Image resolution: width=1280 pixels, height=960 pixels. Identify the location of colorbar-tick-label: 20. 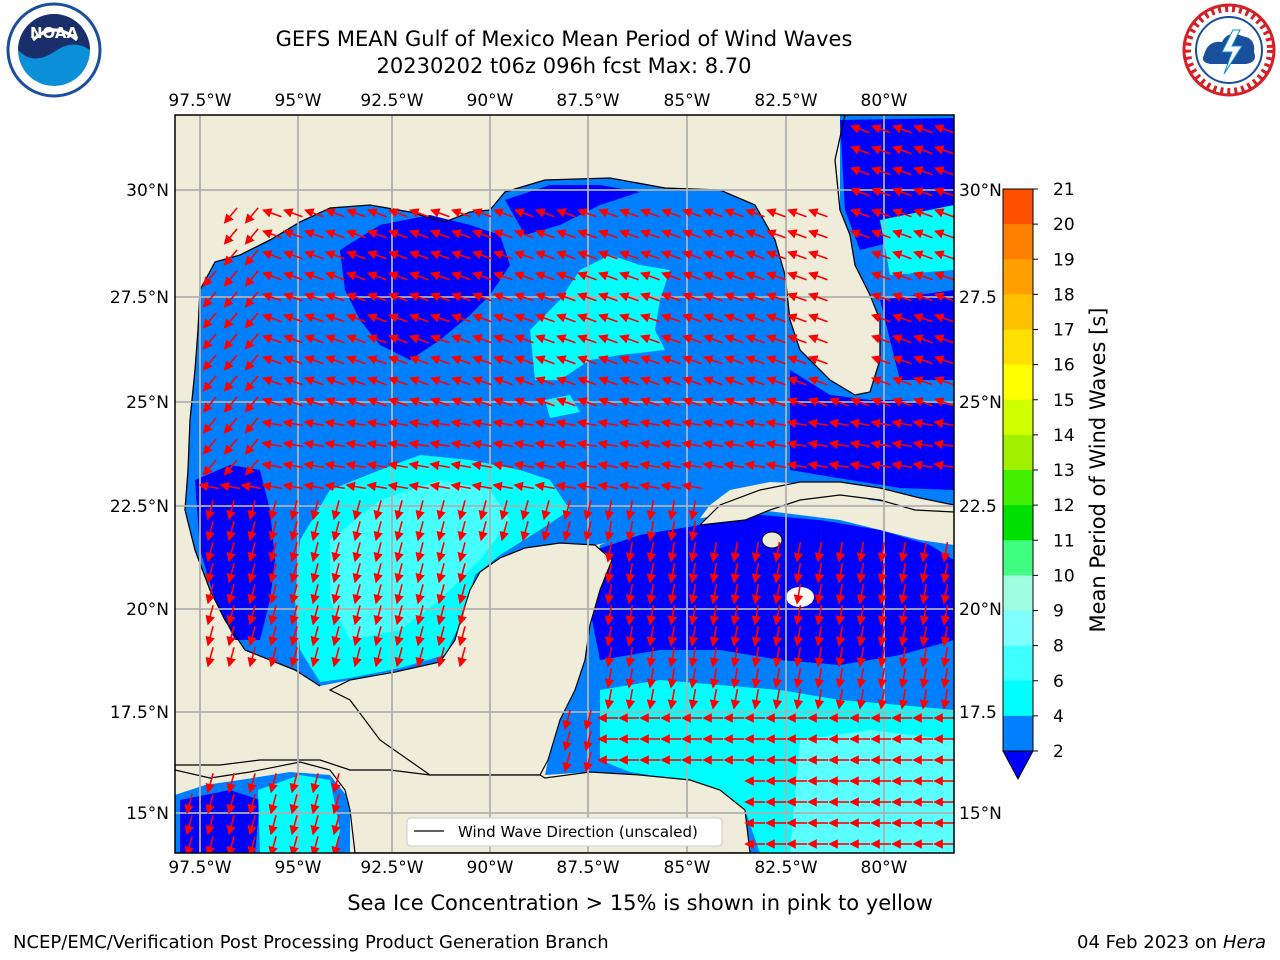
(1064, 225).